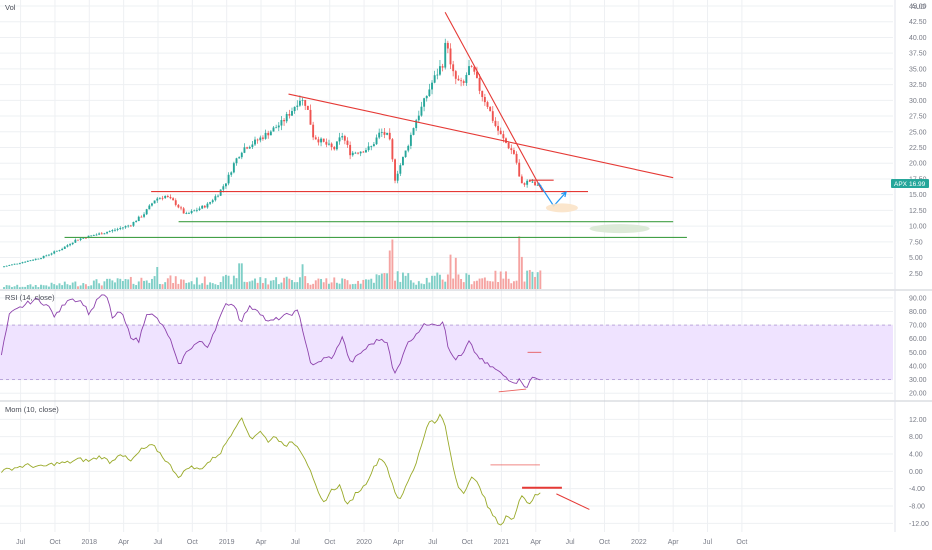 Image resolution: width=932 pixels, height=550 pixels. Describe the element at coordinates (570, 542) in the screenshot. I see `x-tick-label: Jul` at that location.